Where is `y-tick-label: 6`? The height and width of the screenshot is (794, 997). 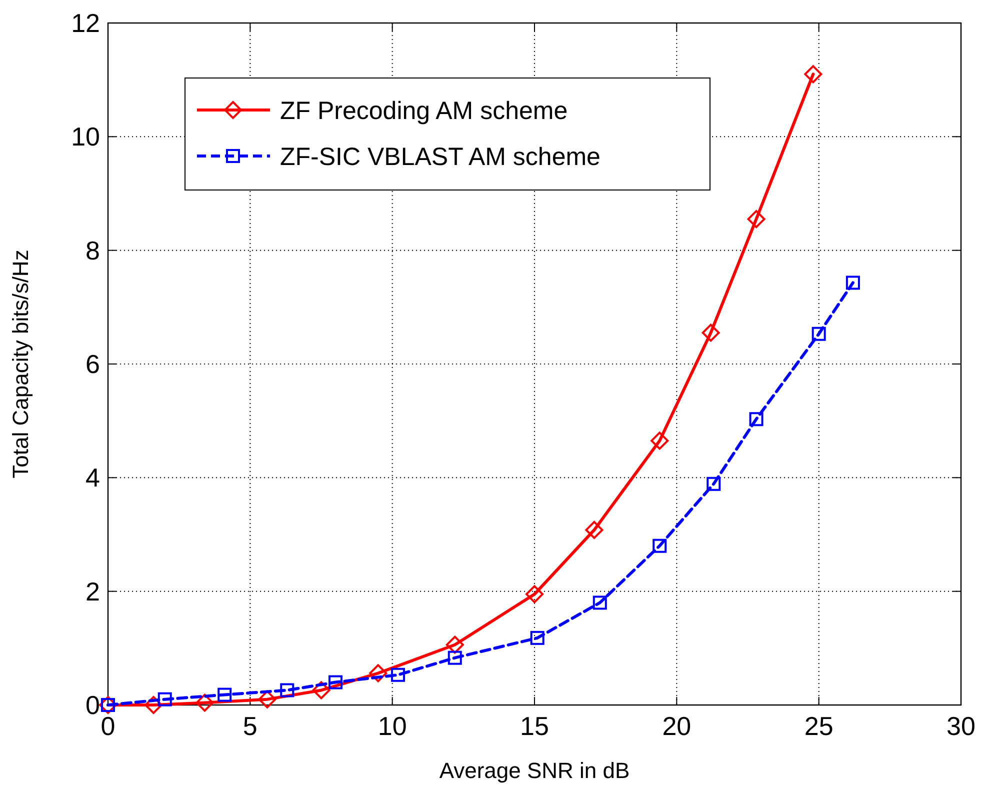
y-tick-label: 6 is located at coordinates (93, 364).